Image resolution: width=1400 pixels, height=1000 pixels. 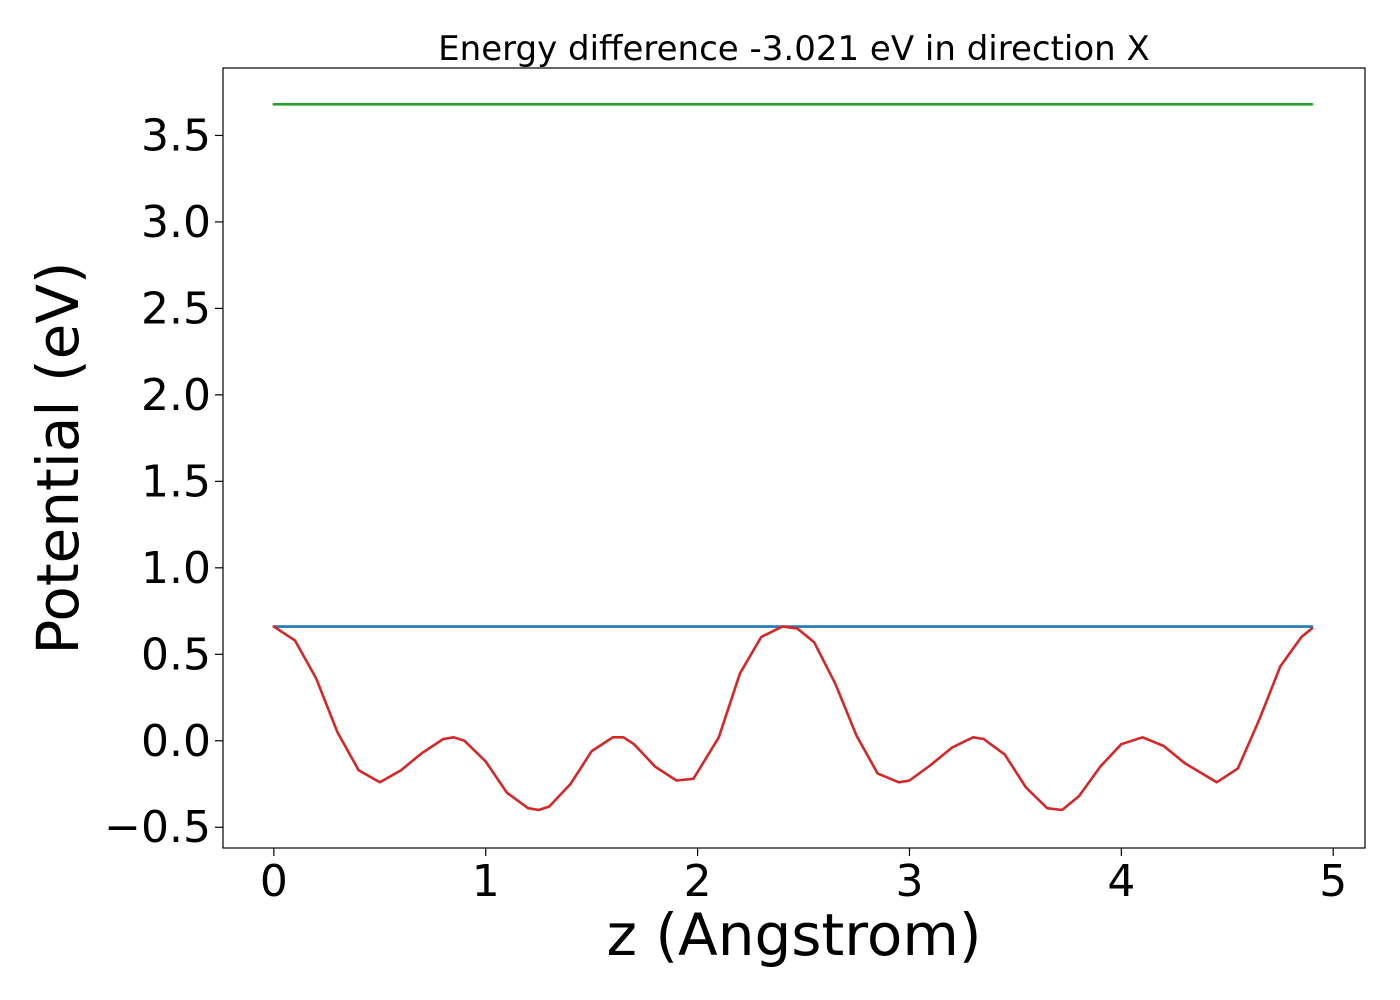 I want to click on y-tick-label: 0.5, so click(x=176, y=654).